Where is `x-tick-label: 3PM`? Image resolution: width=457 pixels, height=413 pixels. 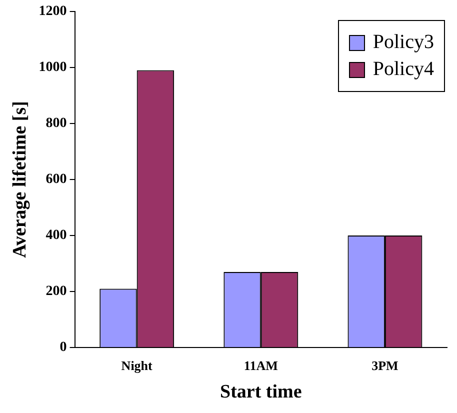 x-tick-label: 3PM is located at coordinates (385, 365).